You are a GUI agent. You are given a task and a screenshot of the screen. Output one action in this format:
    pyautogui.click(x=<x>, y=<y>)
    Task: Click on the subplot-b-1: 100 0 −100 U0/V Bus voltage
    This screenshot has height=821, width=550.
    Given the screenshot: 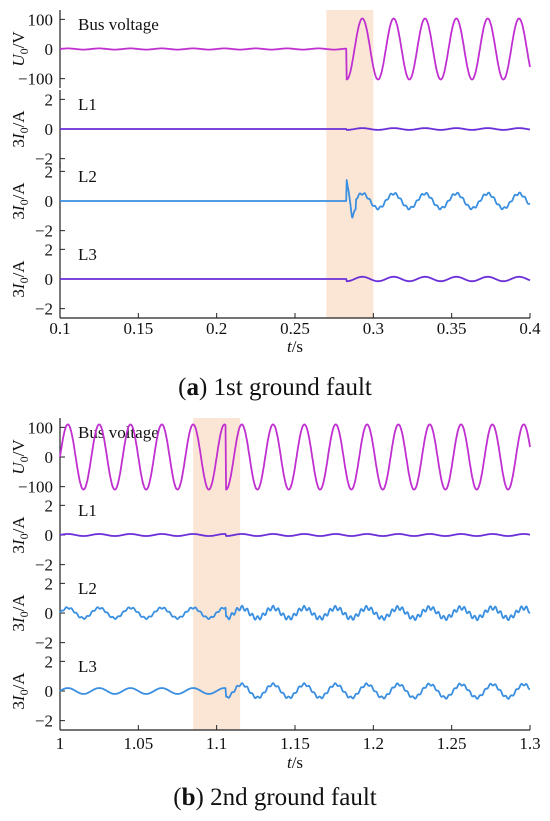 What is the action you would take?
    pyautogui.click(x=270, y=457)
    